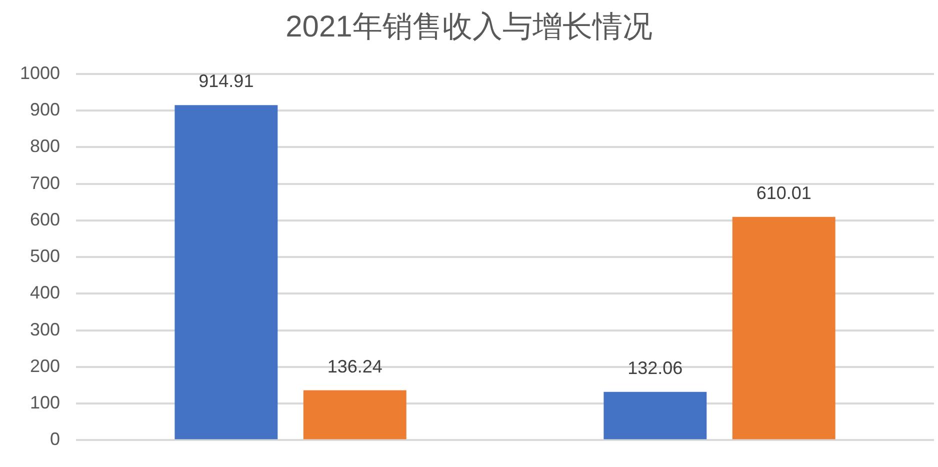  I want to click on y-tick-label: 700, so click(45, 182).